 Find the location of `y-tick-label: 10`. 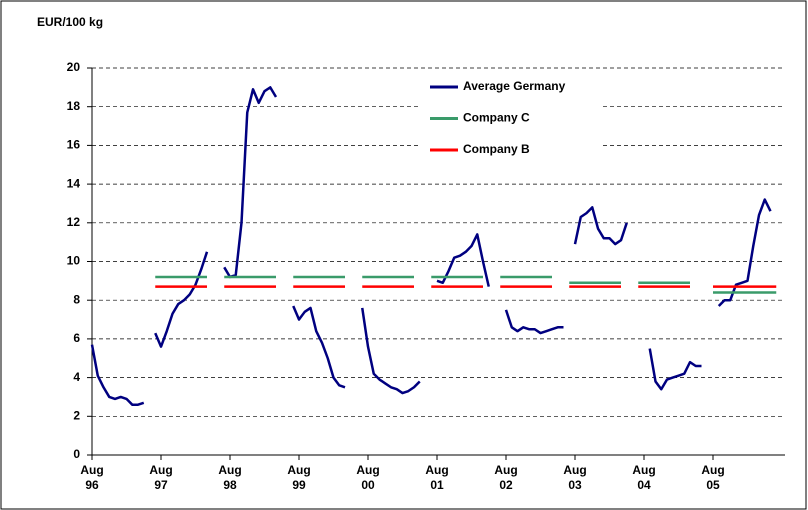

y-tick-label: 10 is located at coordinates (74, 261).